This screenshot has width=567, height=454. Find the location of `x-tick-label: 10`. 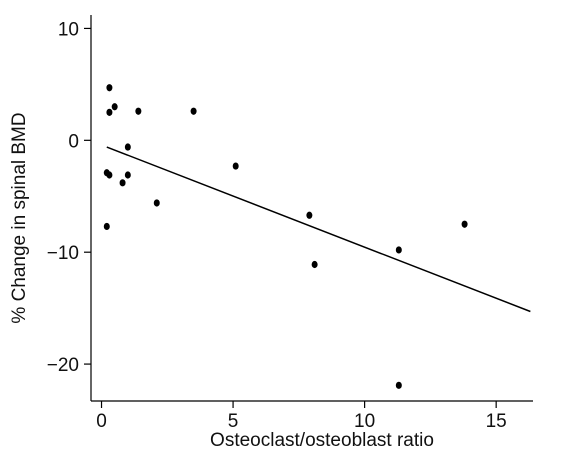

x-tick-label: 10 is located at coordinates (364, 421).